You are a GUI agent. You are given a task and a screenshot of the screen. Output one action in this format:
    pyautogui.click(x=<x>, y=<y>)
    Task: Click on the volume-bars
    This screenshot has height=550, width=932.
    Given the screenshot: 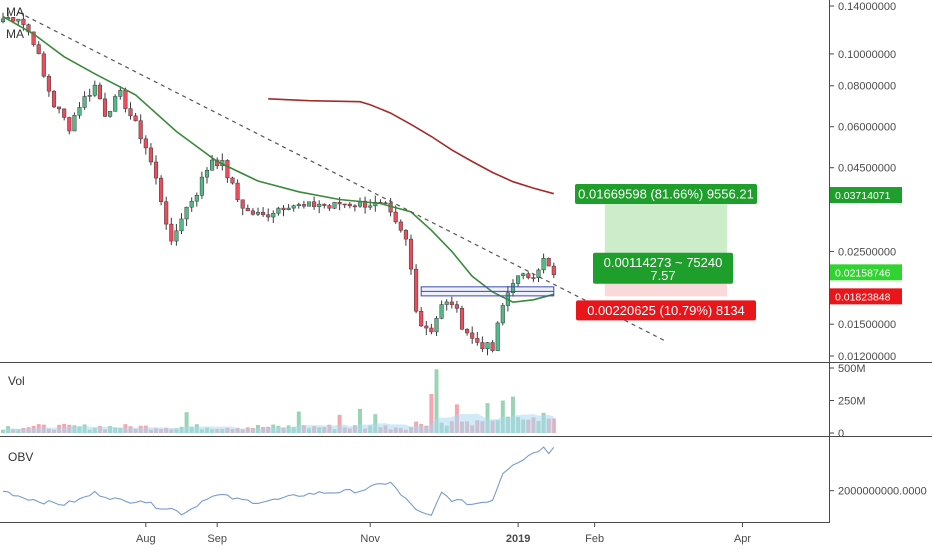 What is the action you would take?
    pyautogui.click(x=278, y=401)
    